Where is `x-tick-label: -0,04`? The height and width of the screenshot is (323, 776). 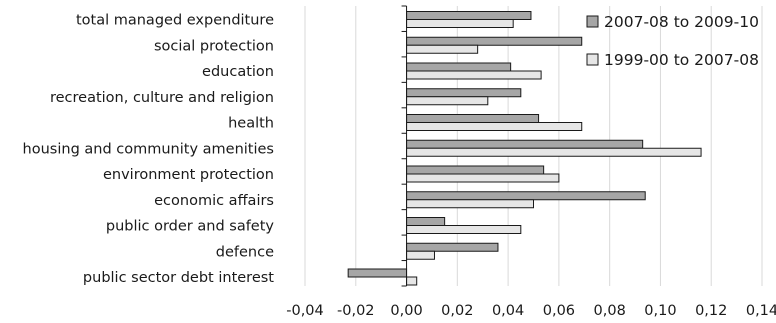
x-tick-label: -0,04 is located at coordinates (305, 311).